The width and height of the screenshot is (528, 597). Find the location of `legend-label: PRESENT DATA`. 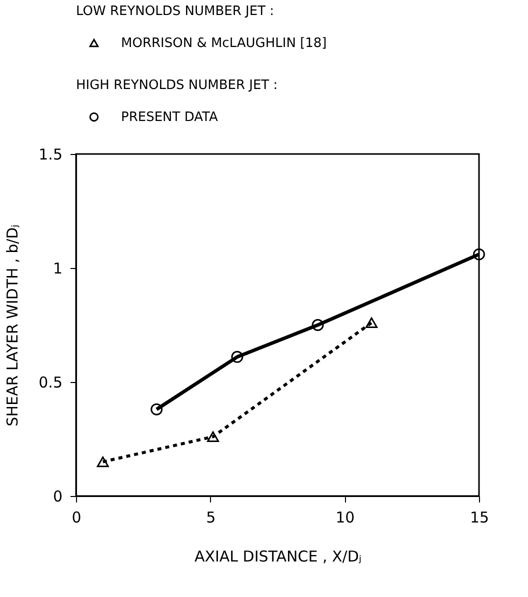

legend-label: PRESENT DATA is located at coordinates (169, 117).